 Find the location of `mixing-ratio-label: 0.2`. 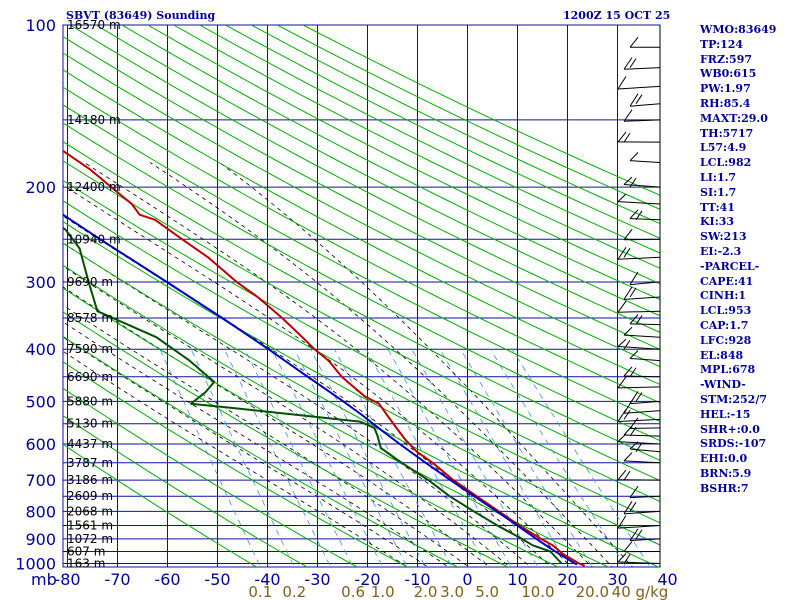

mixing-ratio-label: 0.2 is located at coordinates (294, 591).